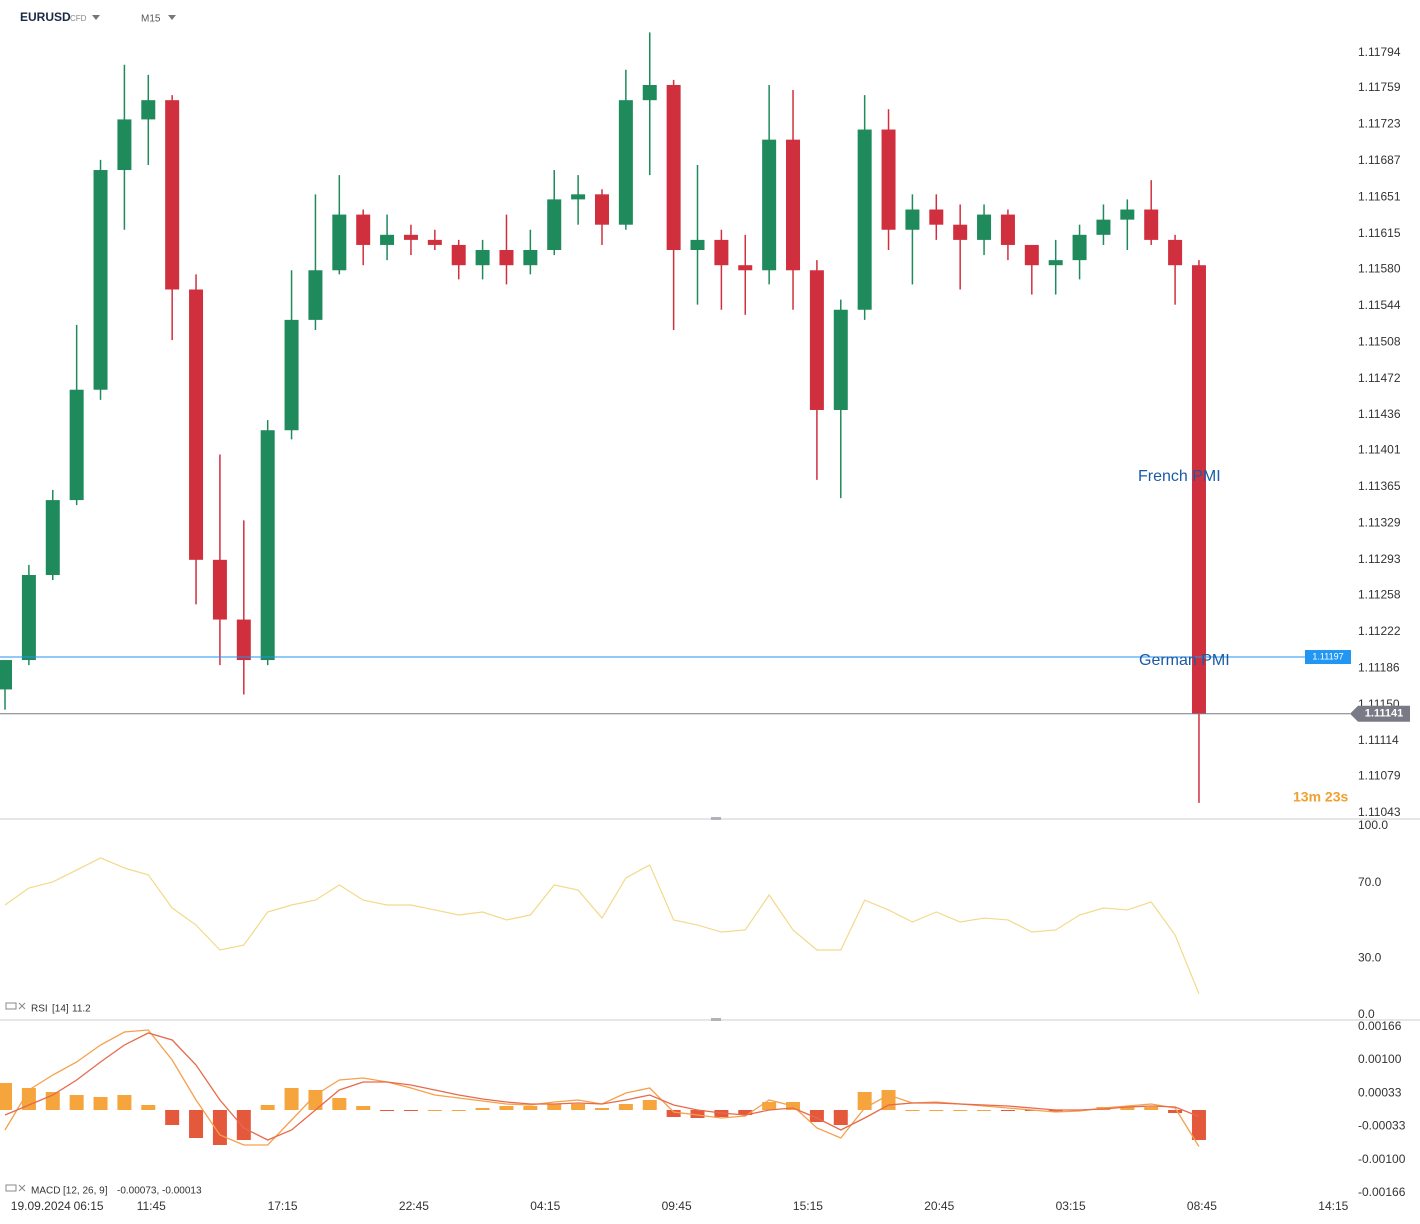  Describe the element at coordinates (1379, 233) in the screenshot. I see `y-tick-label: 1.11615` at that location.